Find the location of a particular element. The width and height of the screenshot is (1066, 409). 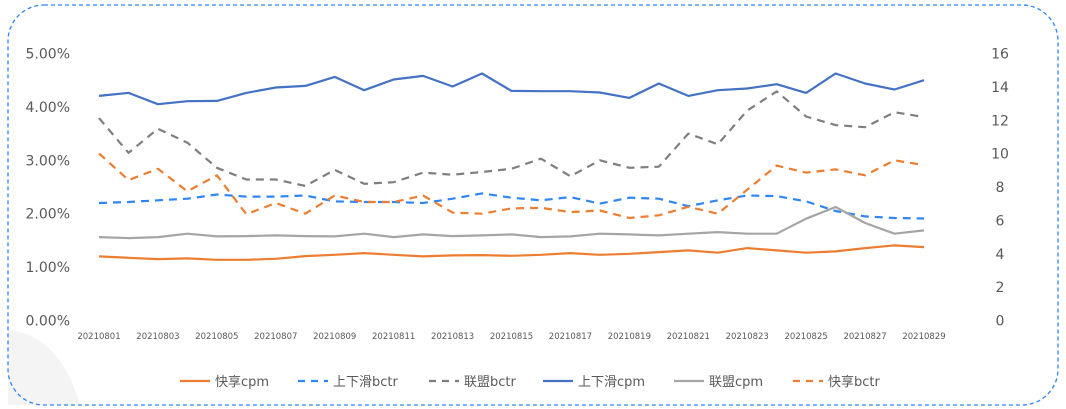

y-right-tick-label: 10 is located at coordinates (1000, 155).